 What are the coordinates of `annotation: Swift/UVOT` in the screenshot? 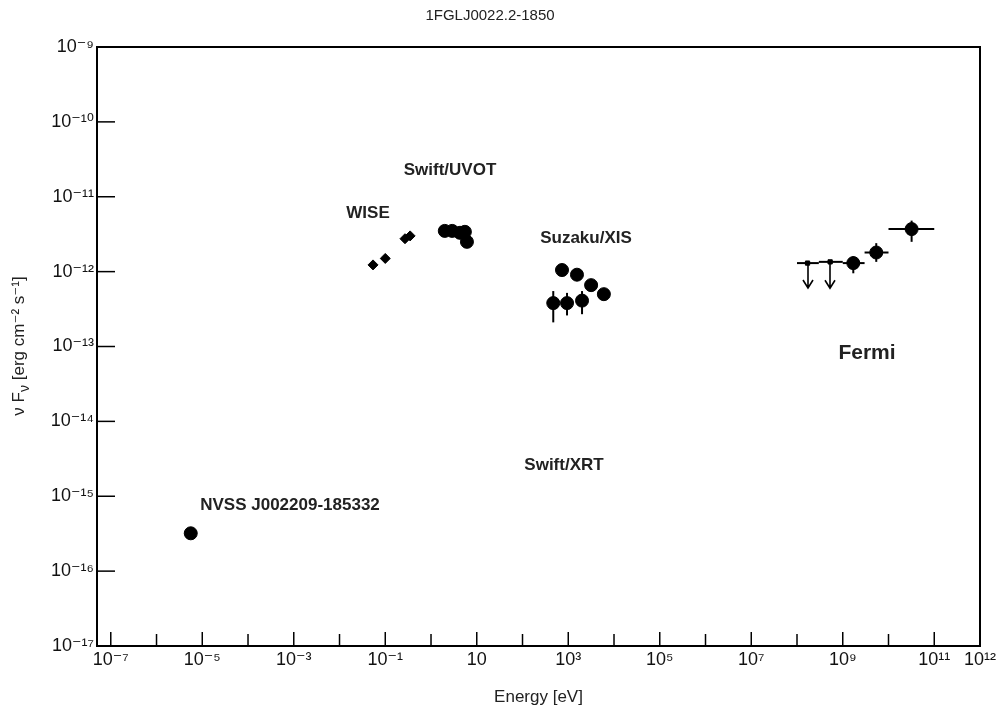 It's located at (450, 169).